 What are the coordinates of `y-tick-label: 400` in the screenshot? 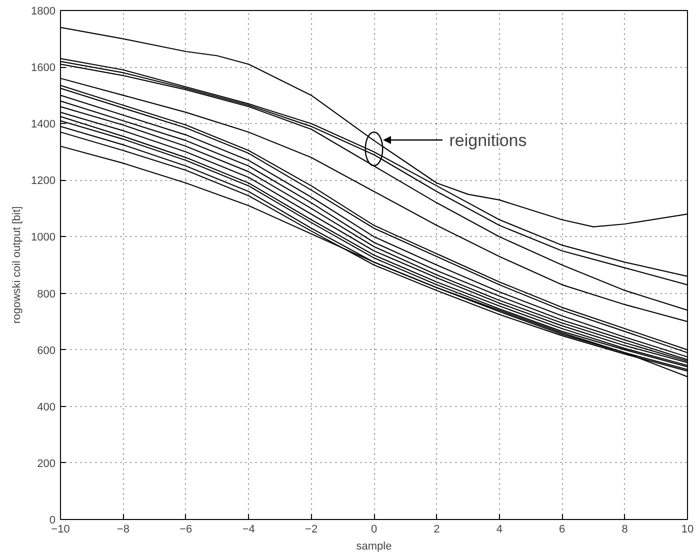 It's located at (46, 407).